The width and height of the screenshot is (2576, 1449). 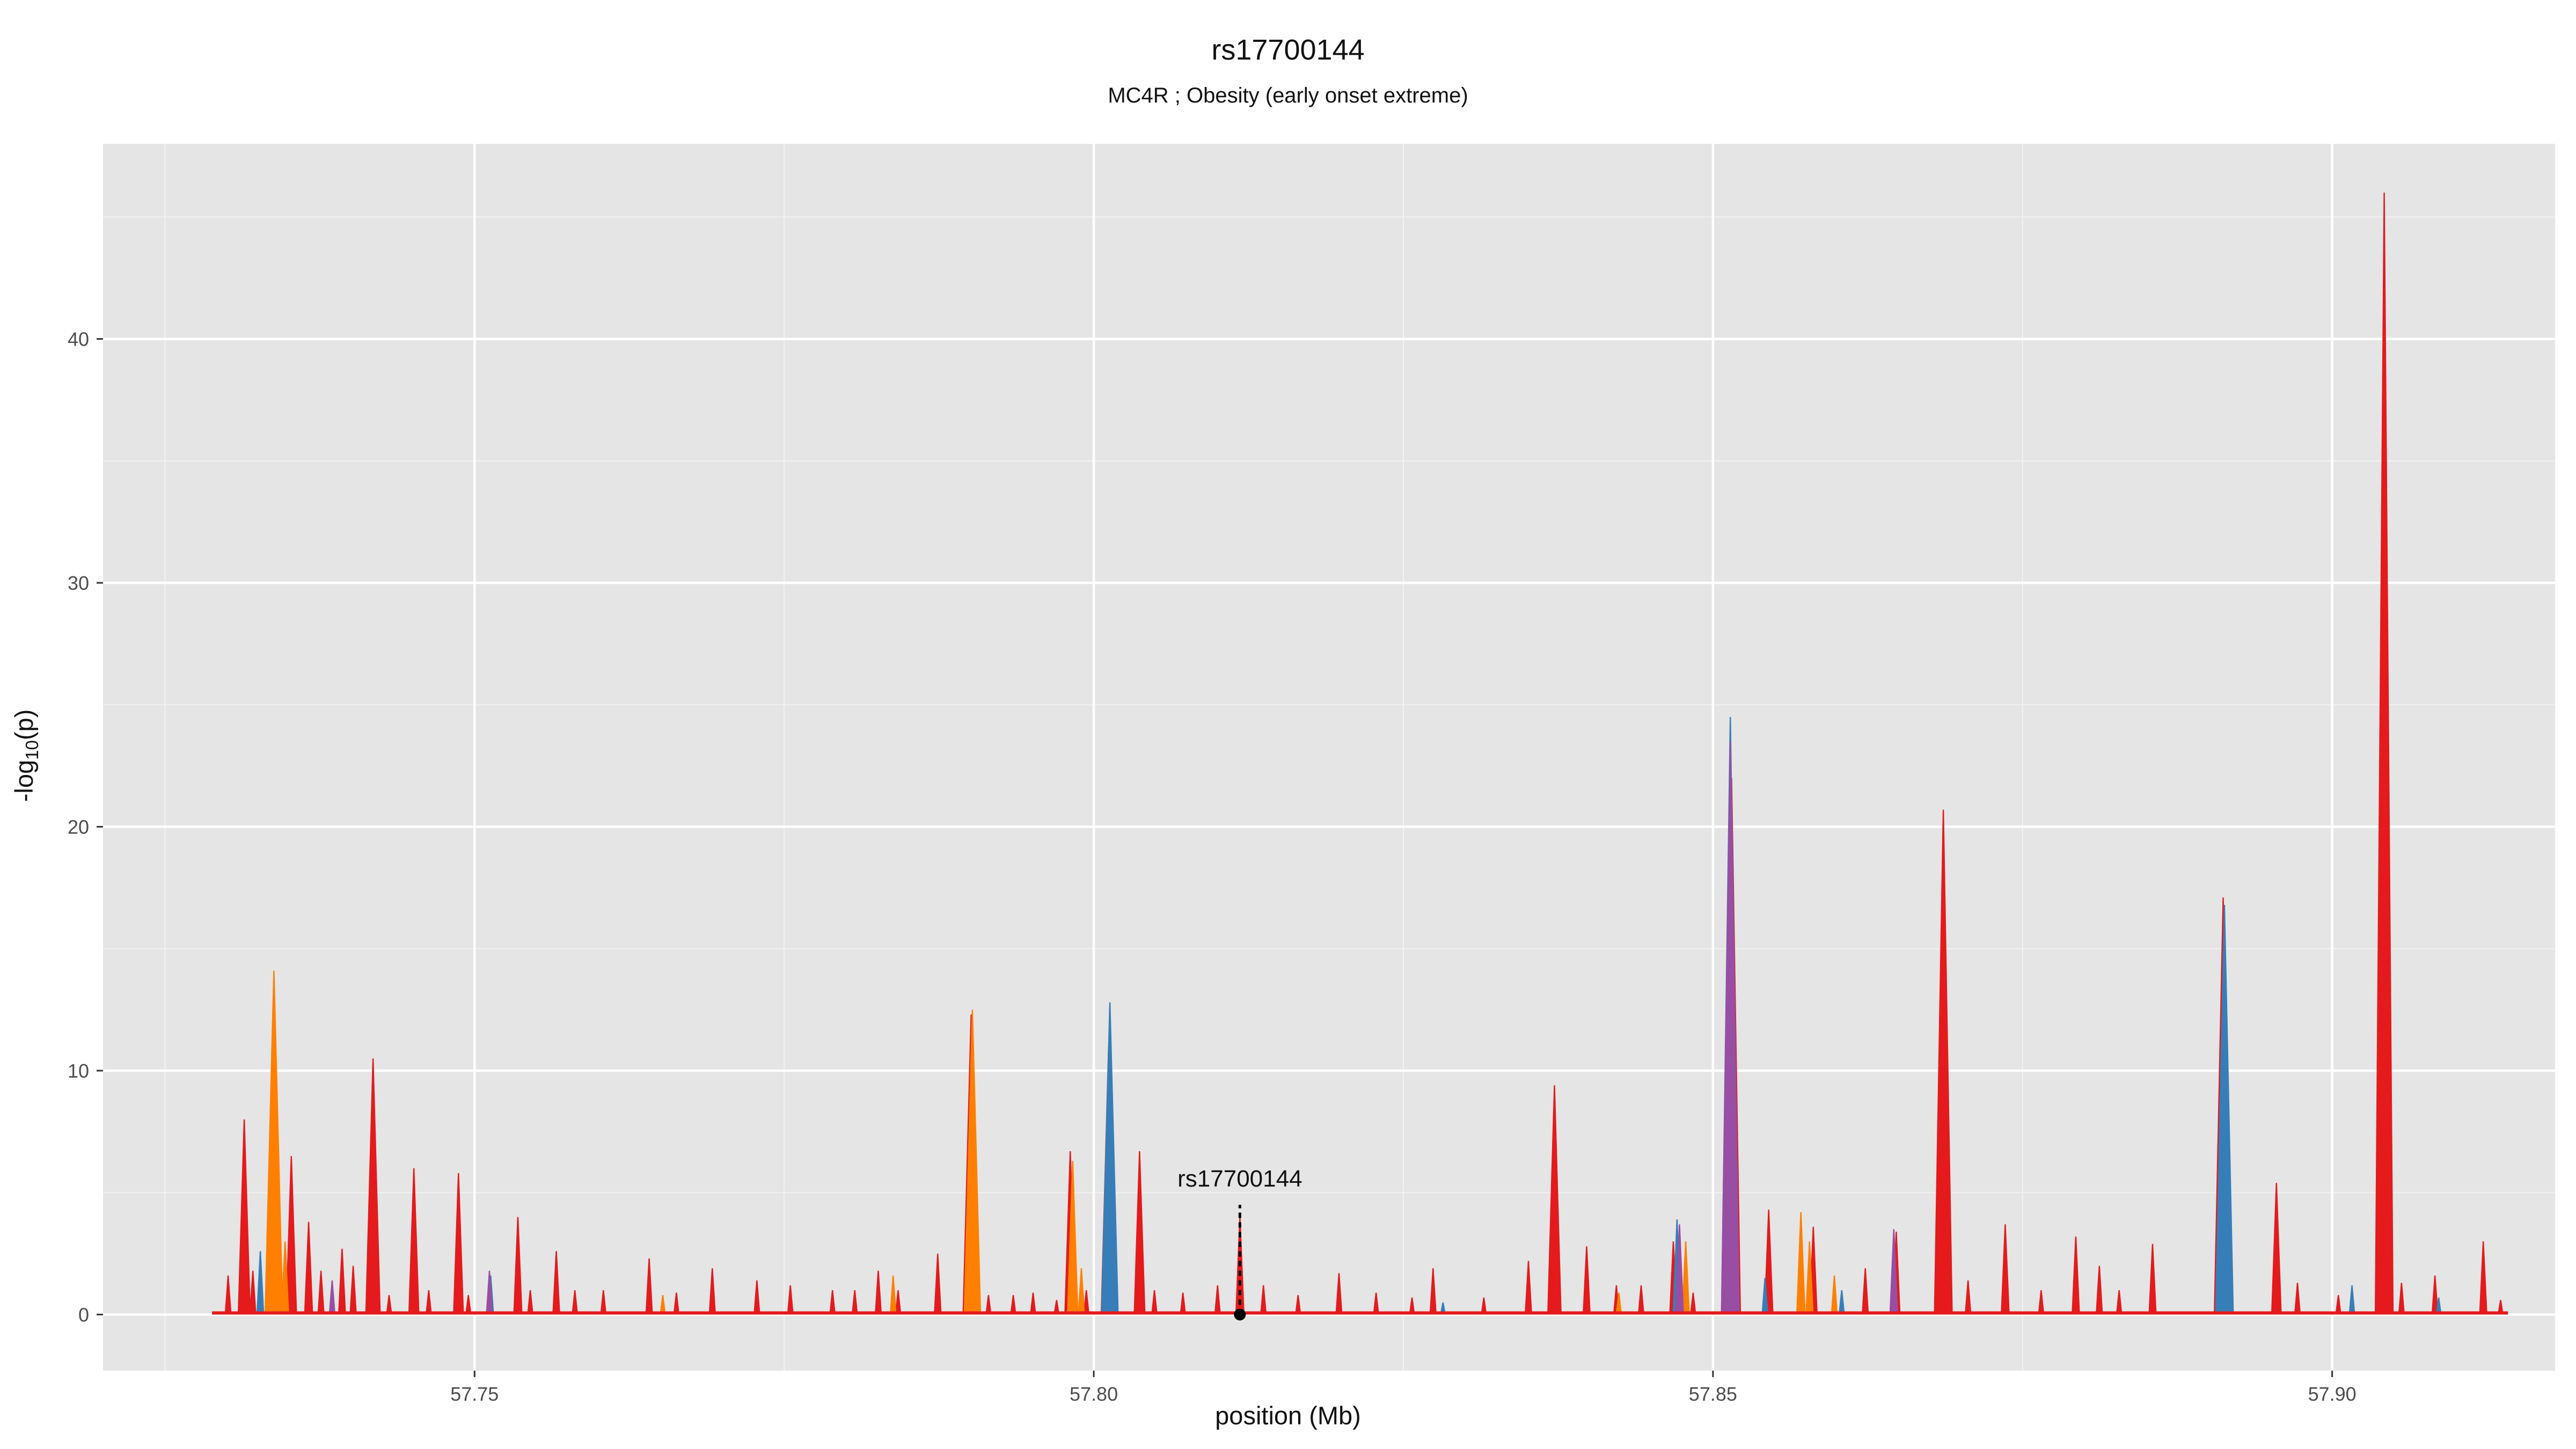 I want to click on chart-subtitle: MC4R ; Obesity (early onset extreme), so click(x=1288, y=95).